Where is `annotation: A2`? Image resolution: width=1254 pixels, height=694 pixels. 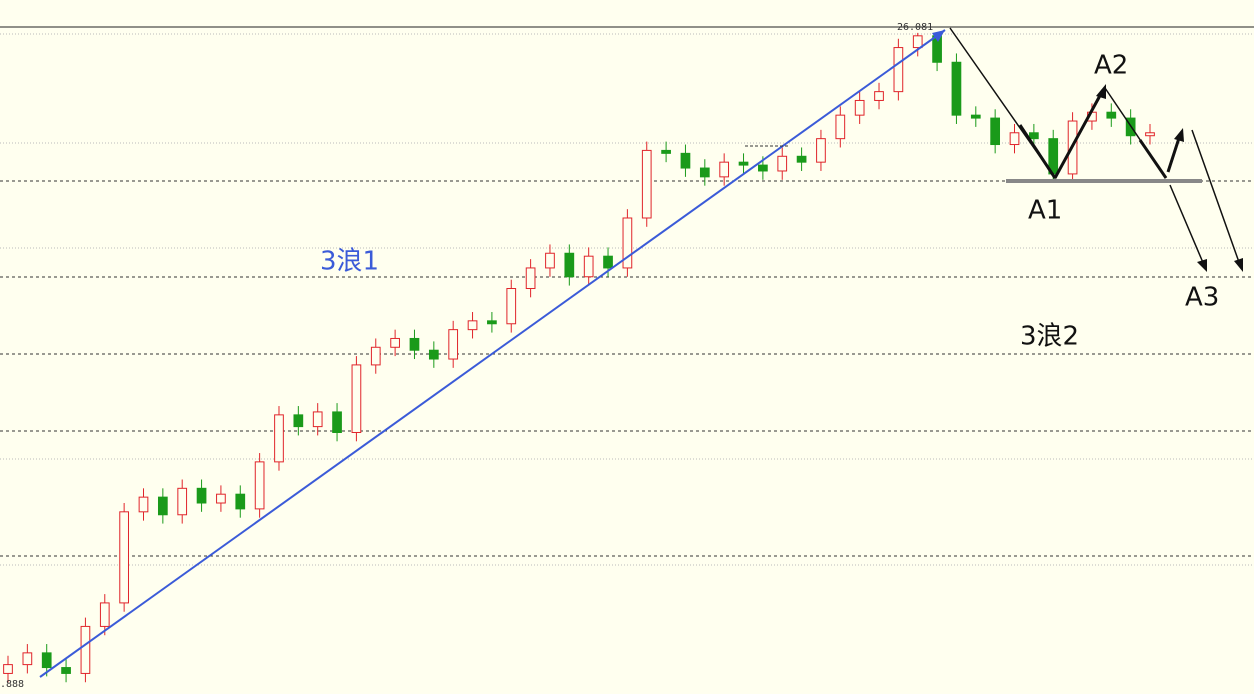 annotation: A2 is located at coordinates (1111, 66).